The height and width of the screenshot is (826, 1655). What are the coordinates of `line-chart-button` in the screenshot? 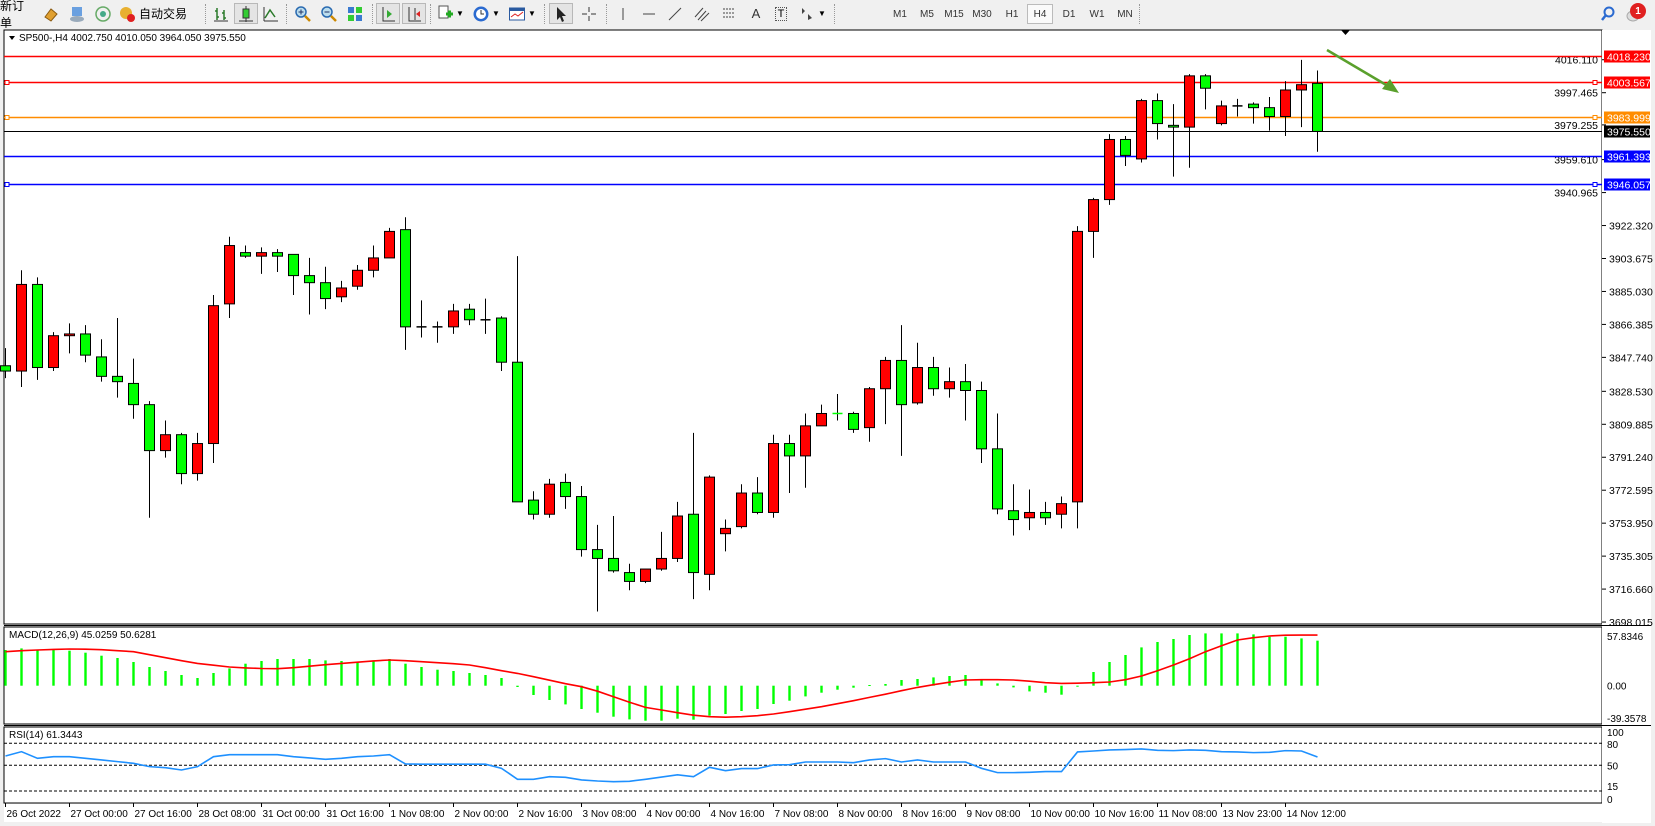 It's located at (271, 13).